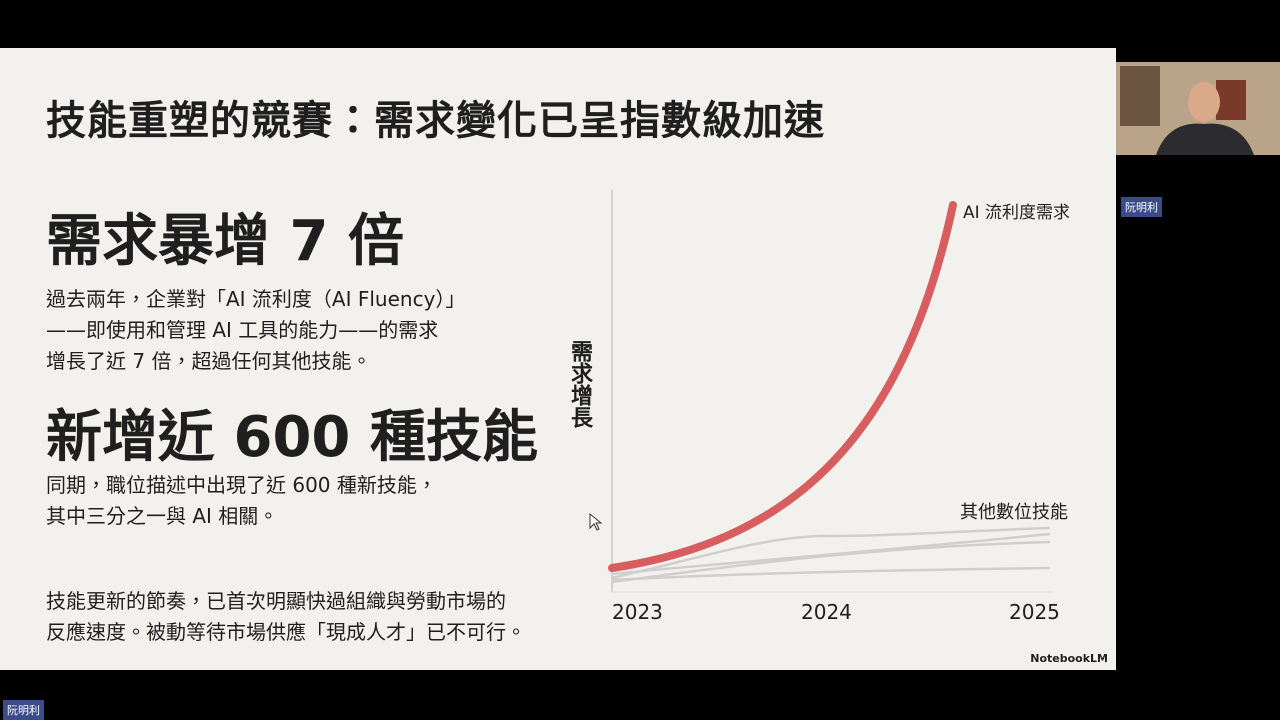 This screenshot has height=720, width=1280. Describe the element at coordinates (276, 601) in the screenshot. I see `line: 技能更新的節奏，已首次明顯快過組織與勞動市場的` at that location.